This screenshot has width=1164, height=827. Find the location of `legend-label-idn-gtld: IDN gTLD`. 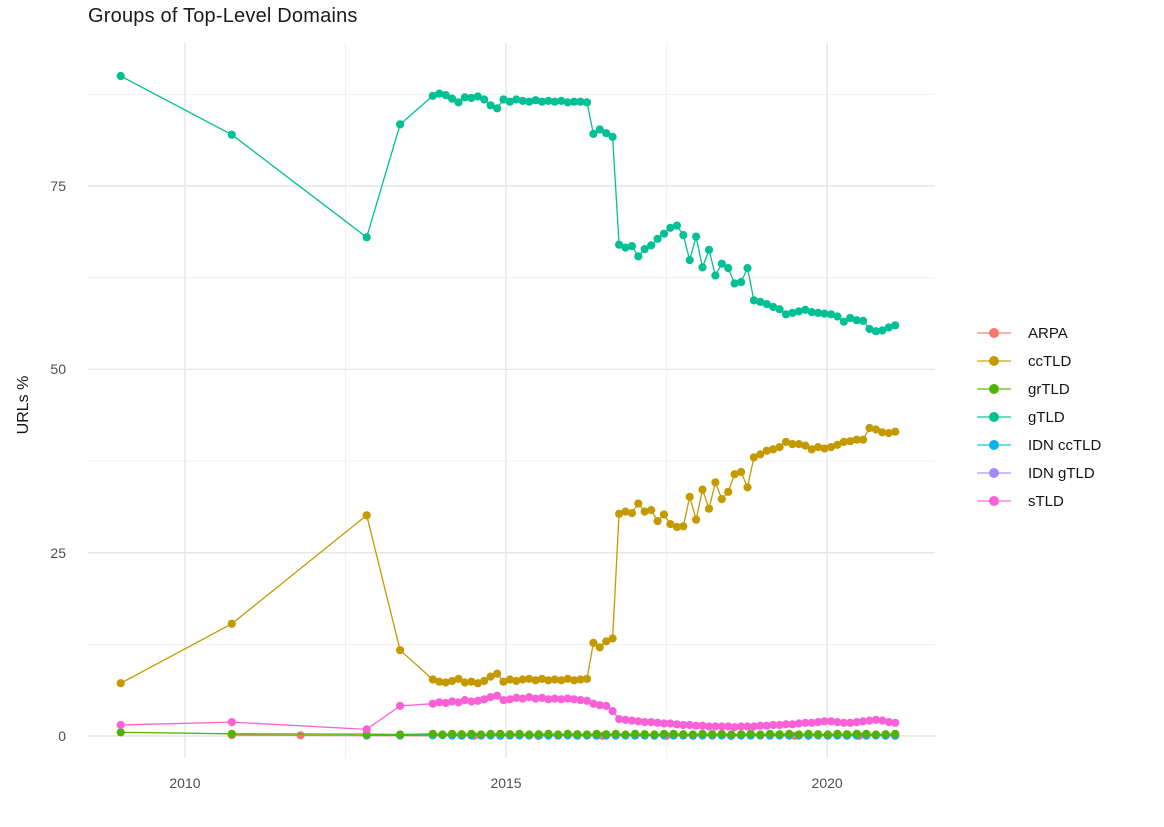

legend-label-idn-gtld: IDN gTLD is located at coordinates (1061, 473).